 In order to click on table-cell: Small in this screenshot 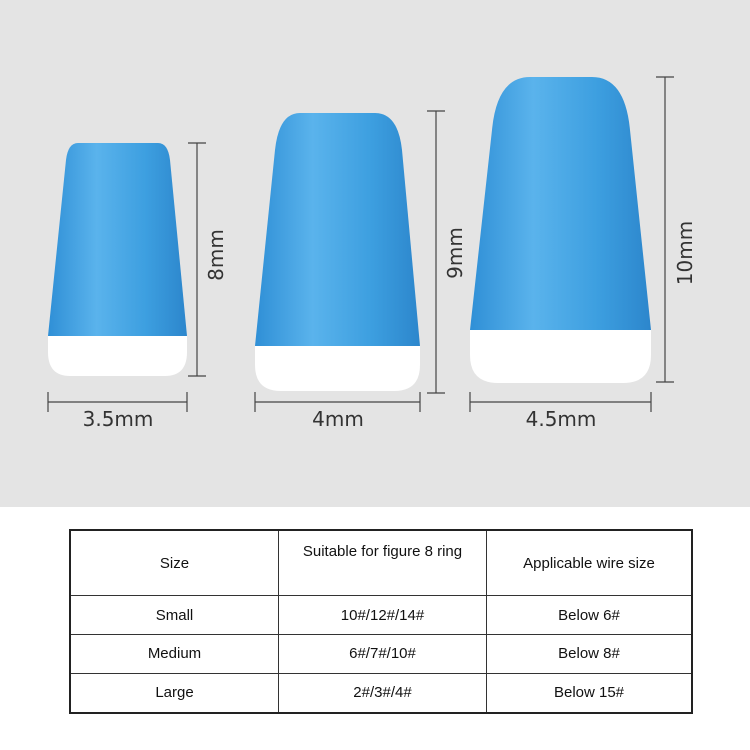, I will do `click(174, 615)`.